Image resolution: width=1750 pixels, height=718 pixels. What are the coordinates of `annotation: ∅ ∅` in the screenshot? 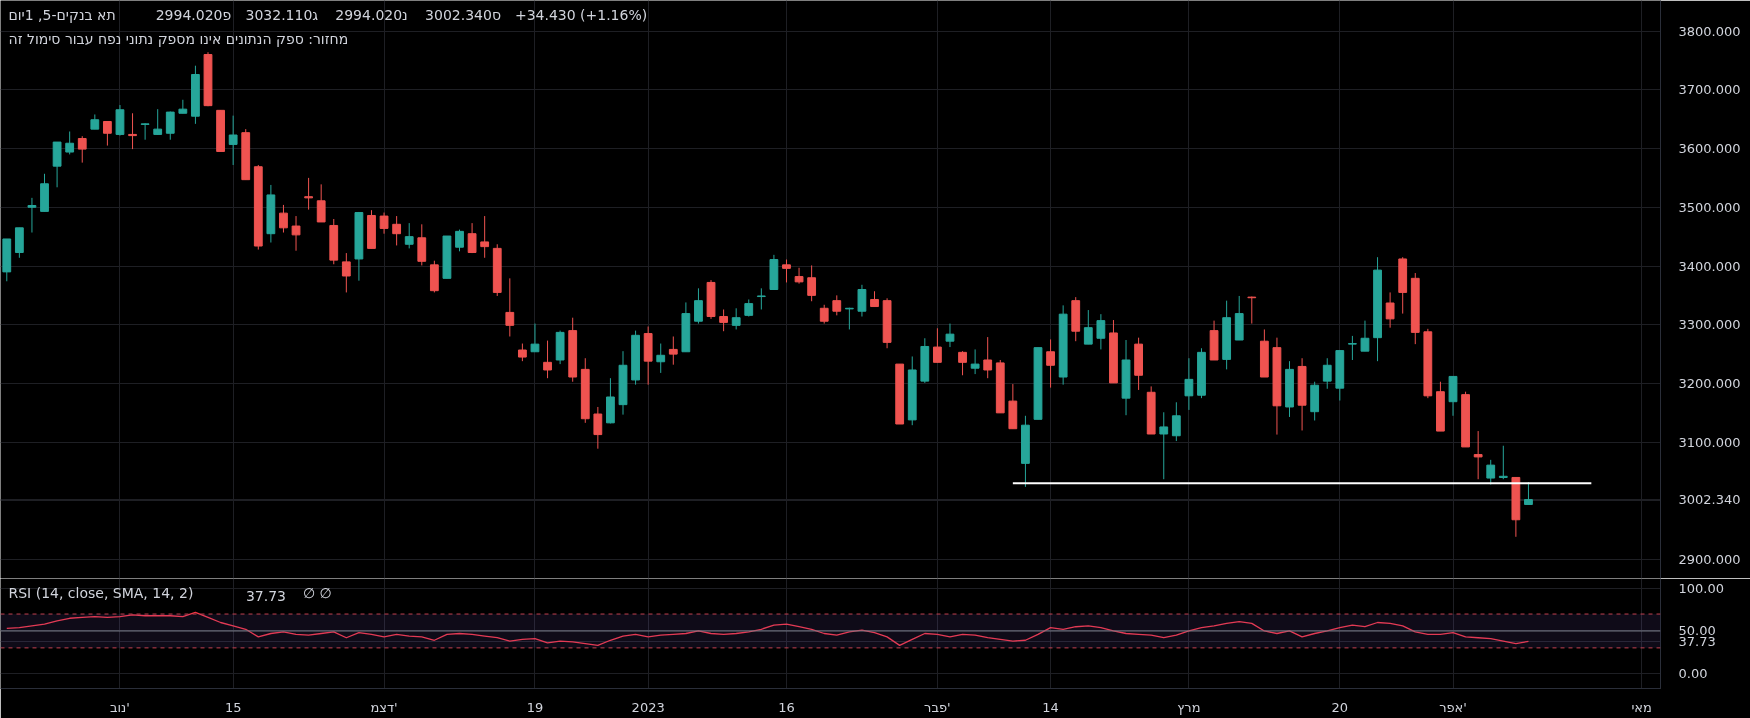 It's located at (317, 592).